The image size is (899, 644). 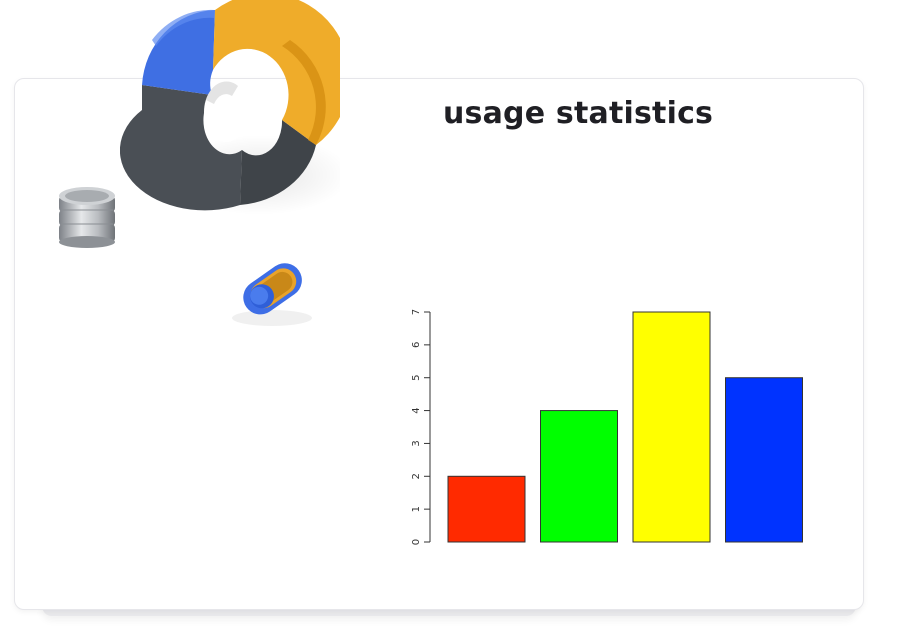 What do you see at coordinates (87, 217) in the screenshot?
I see `coin-stack-icon` at bounding box center [87, 217].